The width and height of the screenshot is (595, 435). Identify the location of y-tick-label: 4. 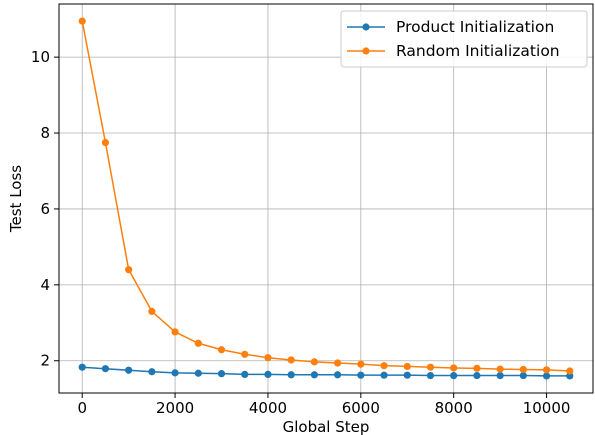
(45, 285).